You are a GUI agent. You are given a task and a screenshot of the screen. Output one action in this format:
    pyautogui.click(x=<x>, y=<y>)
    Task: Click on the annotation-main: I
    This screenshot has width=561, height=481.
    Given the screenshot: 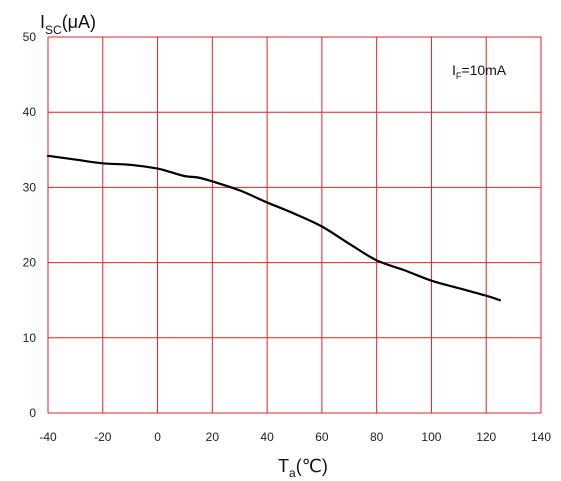 What is the action you would take?
    pyautogui.click(x=454, y=70)
    